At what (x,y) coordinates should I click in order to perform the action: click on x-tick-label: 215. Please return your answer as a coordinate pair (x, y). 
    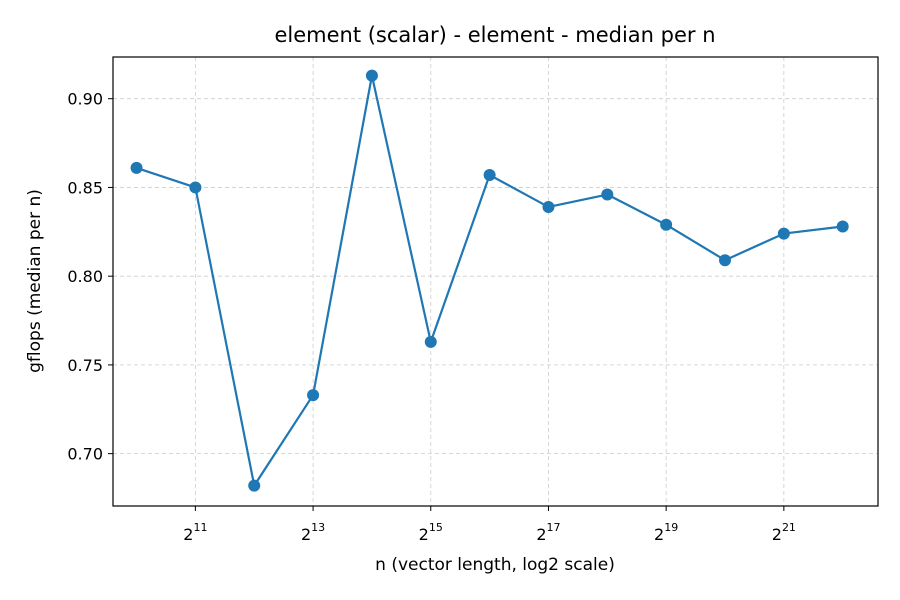
    Looking at the image, I should click on (431, 532).